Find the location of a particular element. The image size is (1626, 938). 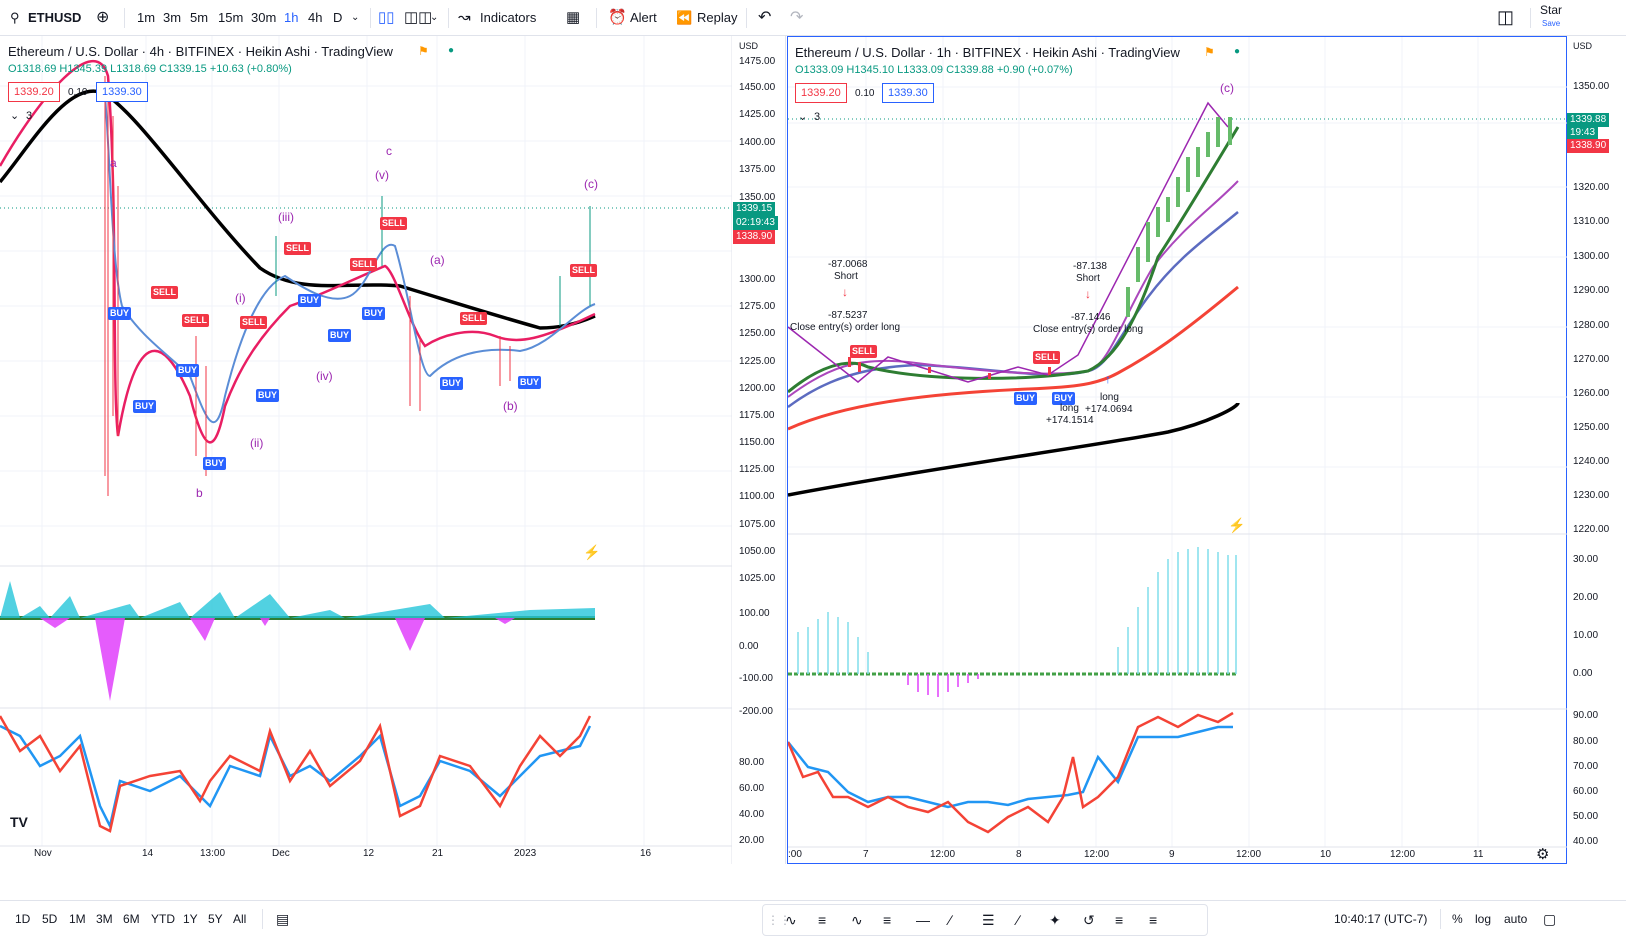

layout-icon: ◫ is located at coordinates (1506, 17).